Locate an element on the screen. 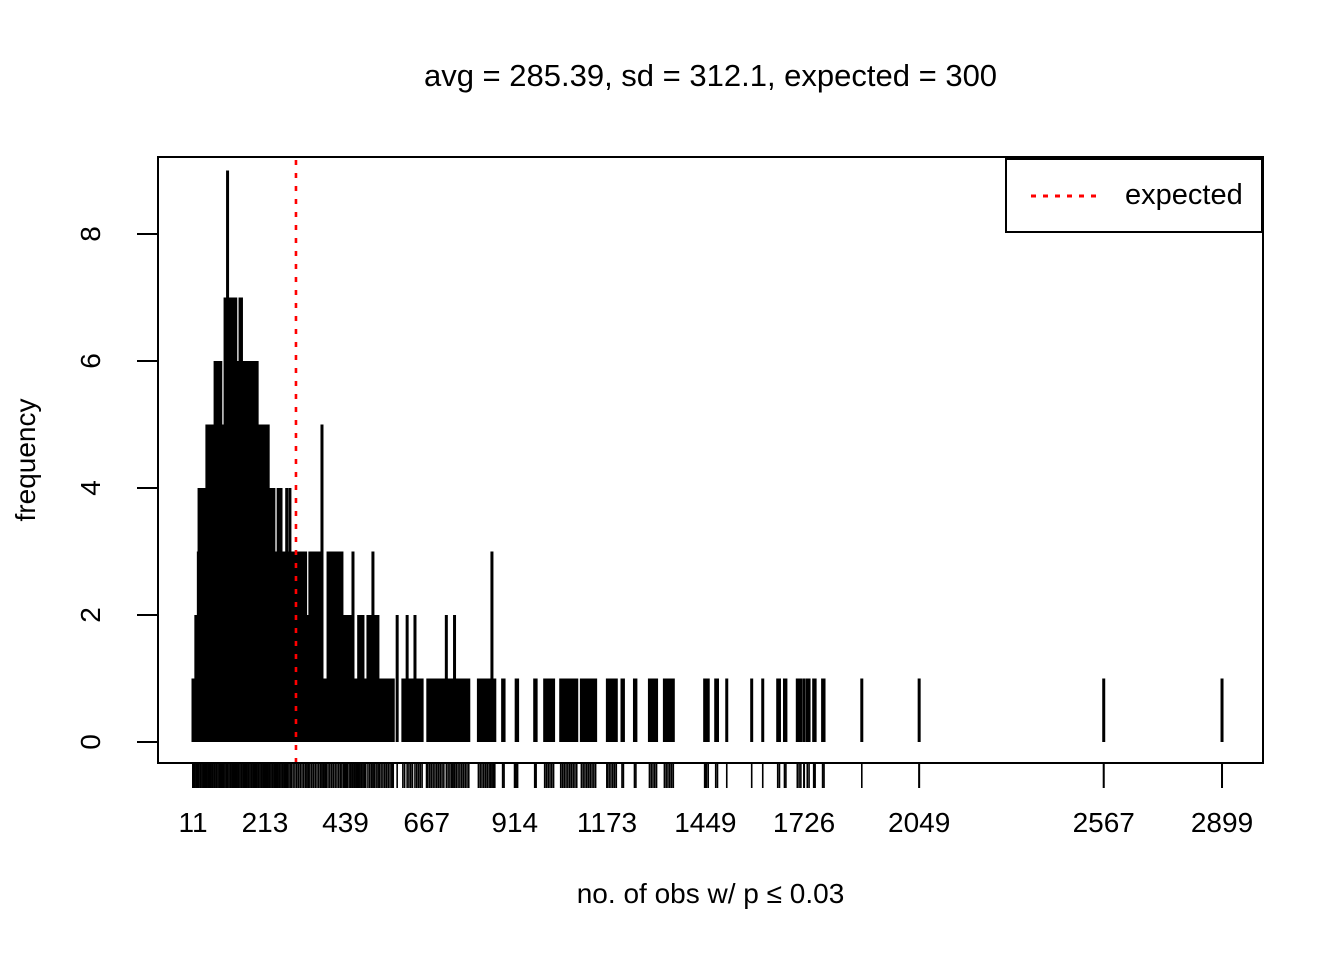 This screenshot has height=960, width=1344. y-tick-label: 8 is located at coordinates (90, 234).